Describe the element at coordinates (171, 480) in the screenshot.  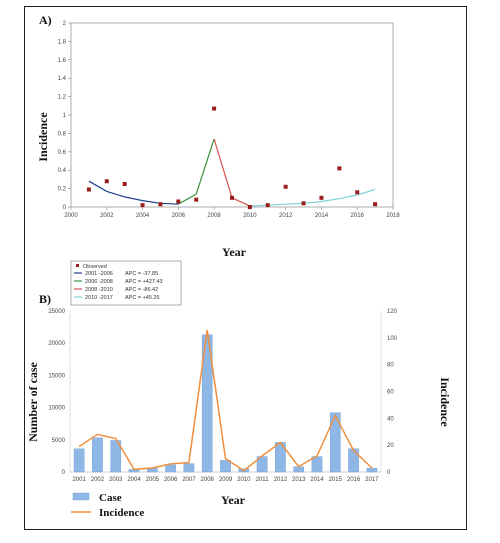
I see `panel-b-xtick-label: 2006` at that location.